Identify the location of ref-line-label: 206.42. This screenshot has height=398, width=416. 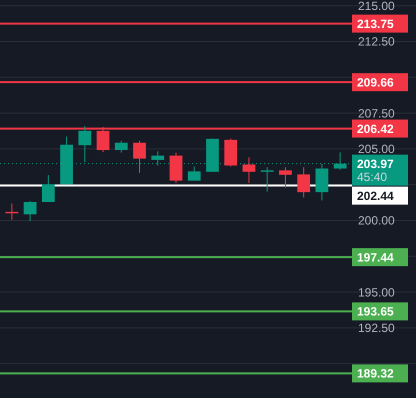
(375, 129).